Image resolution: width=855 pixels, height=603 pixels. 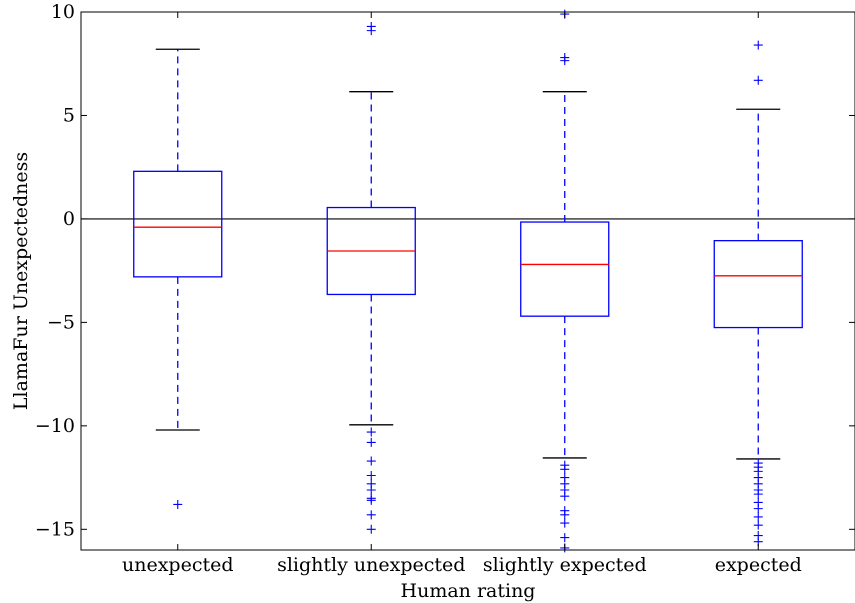 I want to click on y-tick-label: −10, so click(x=55, y=426).